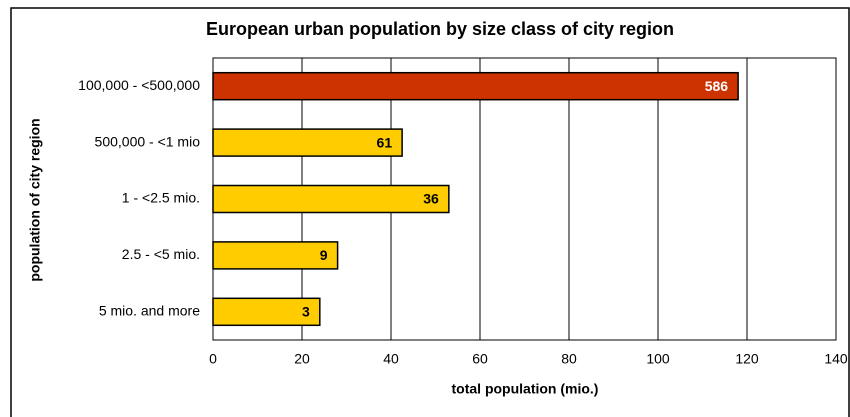  I want to click on x-tick-label: 60, so click(480, 359).